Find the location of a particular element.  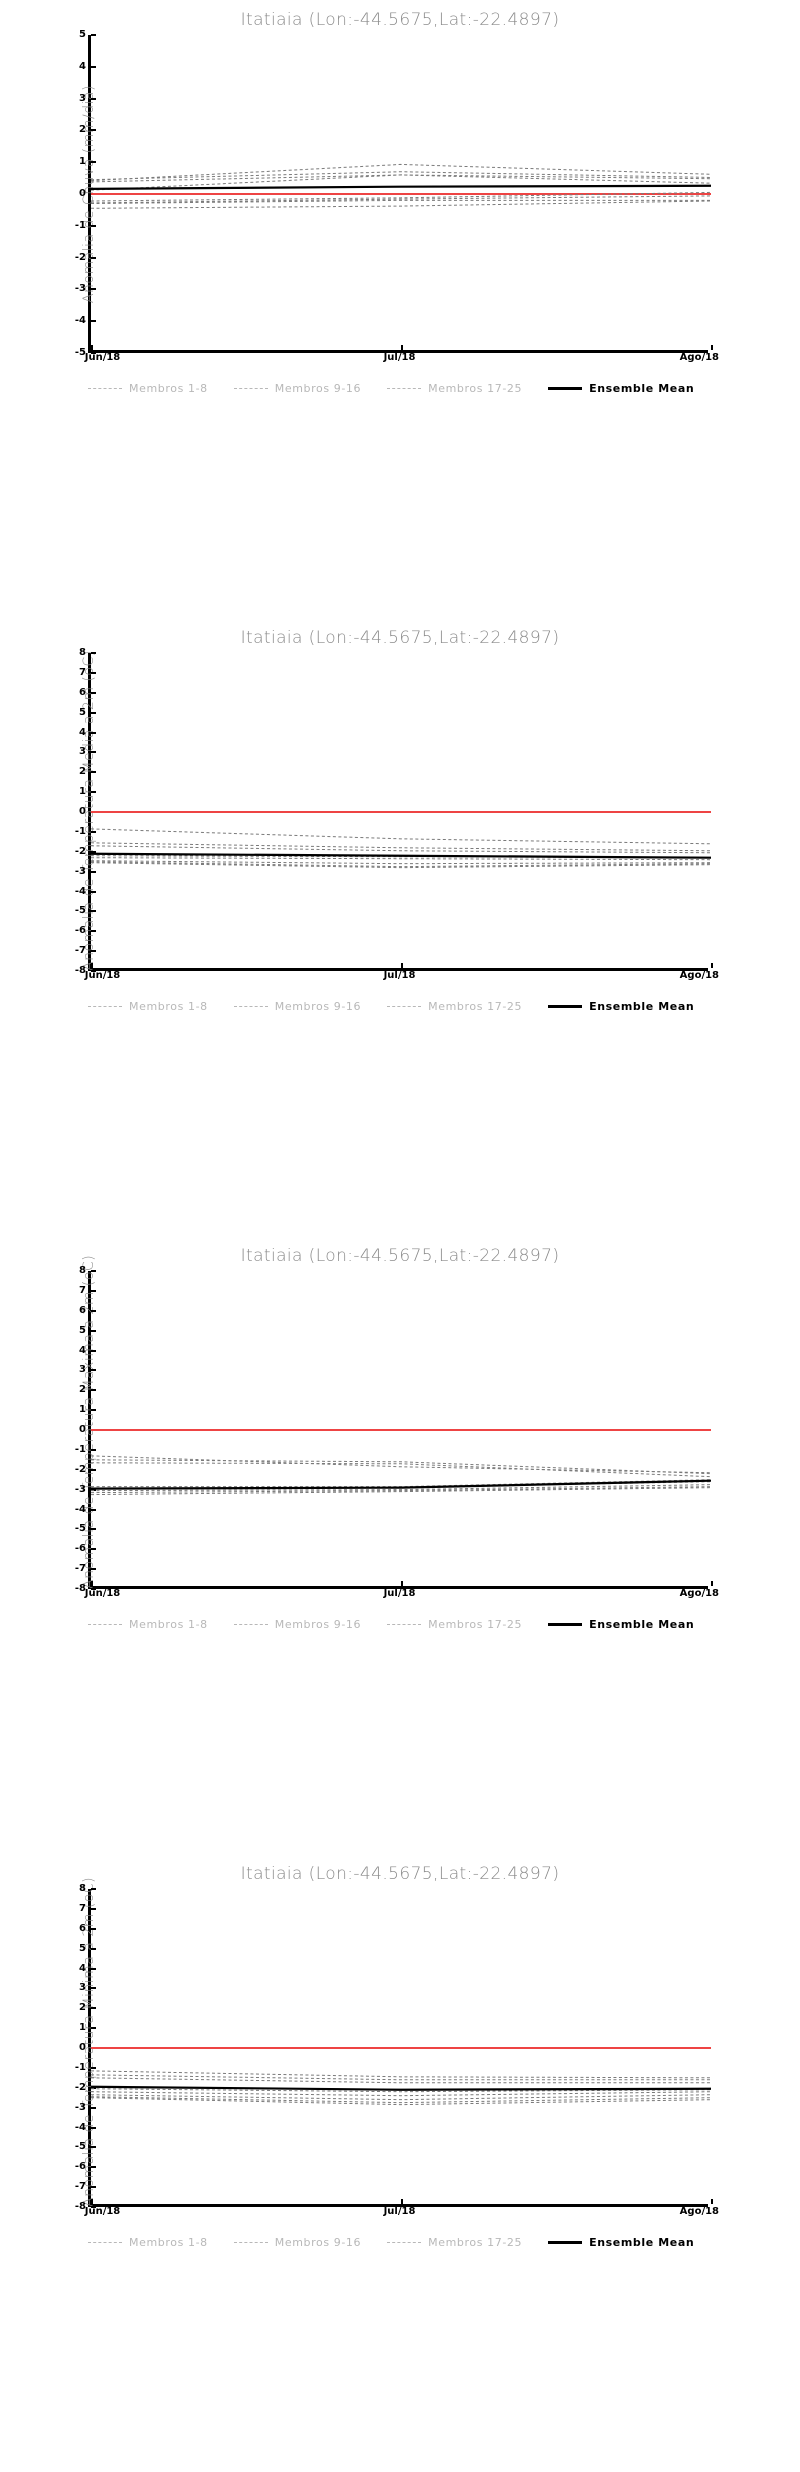

x-tick-label: Jun/18 is located at coordinates (102, 357).